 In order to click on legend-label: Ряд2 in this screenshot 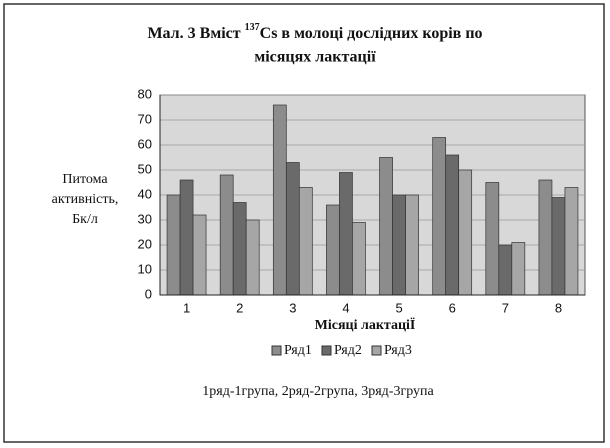, I will do `click(348, 350)`.